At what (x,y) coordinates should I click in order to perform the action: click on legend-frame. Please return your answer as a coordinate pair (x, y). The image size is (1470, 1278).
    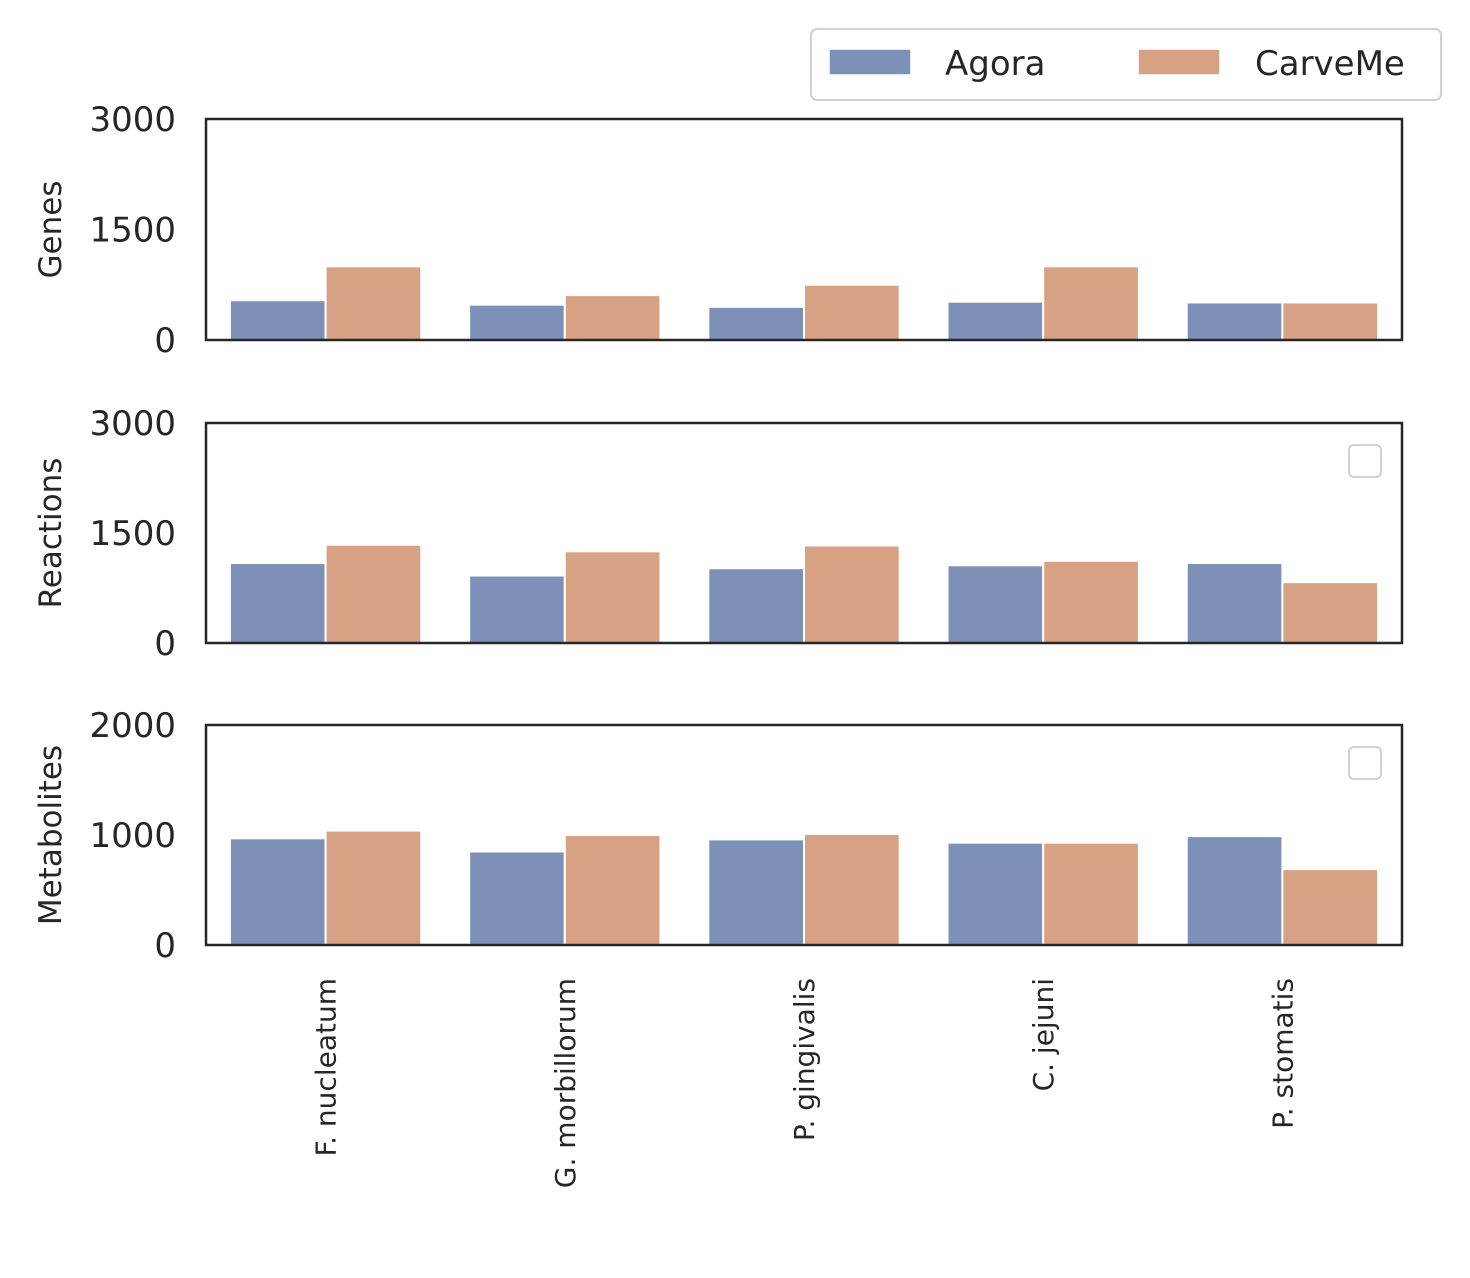
    Looking at the image, I should click on (1126, 64).